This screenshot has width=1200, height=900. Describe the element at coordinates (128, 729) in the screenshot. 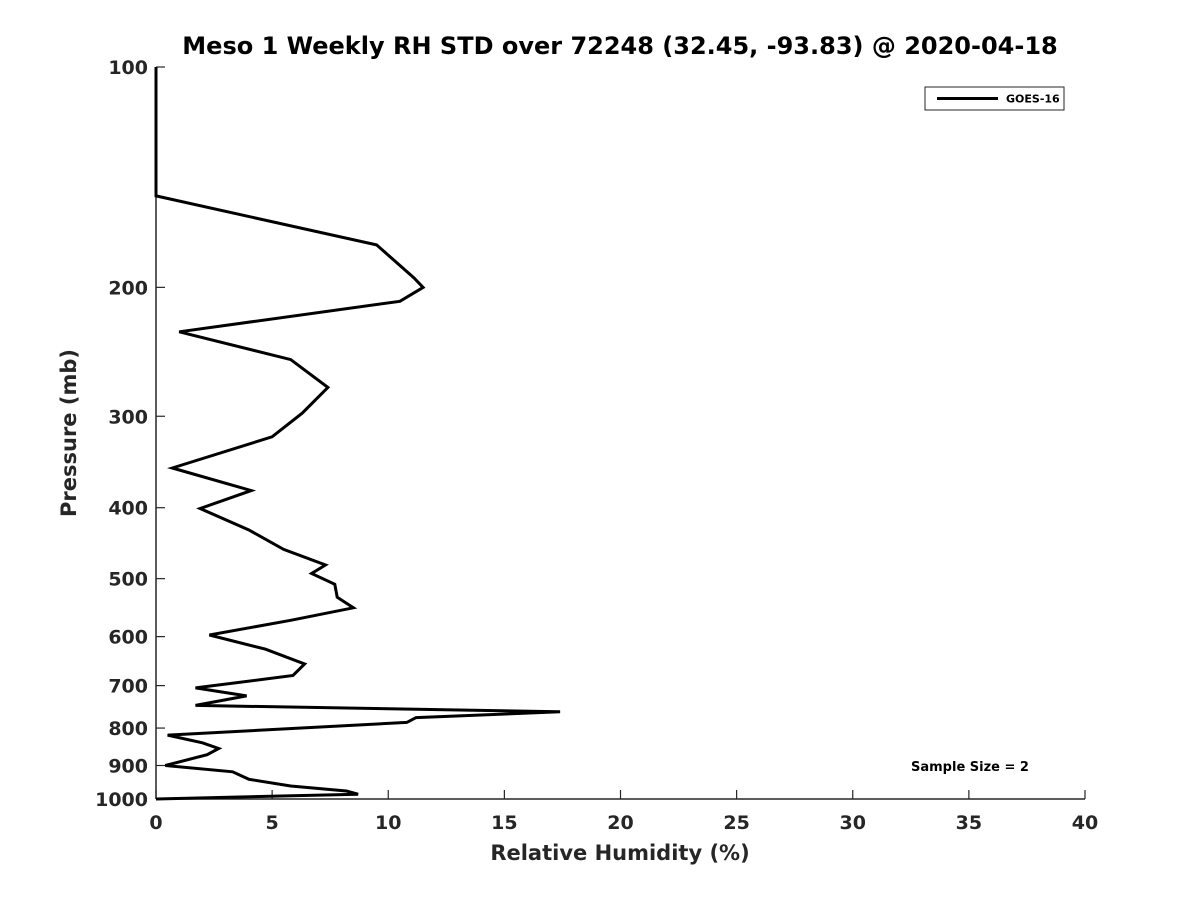

I see `y-tick-label: 800` at that location.